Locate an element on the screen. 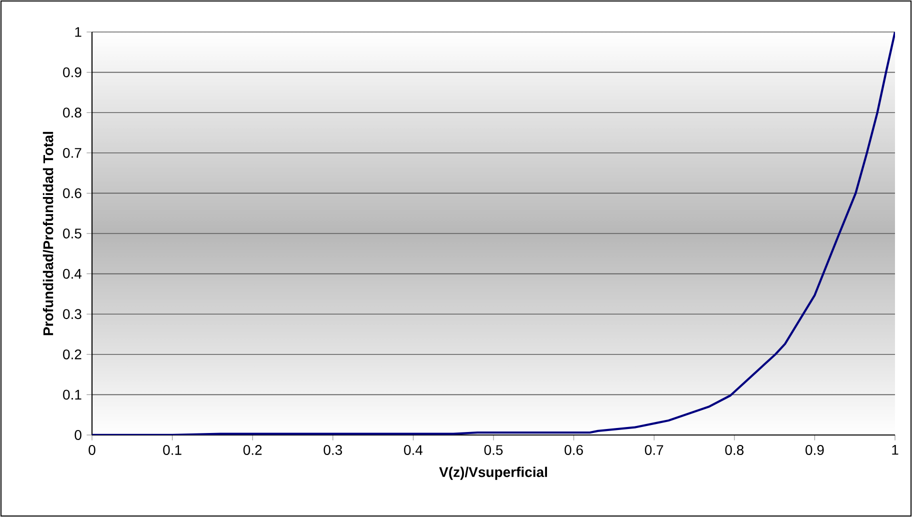  y-tick-label: 0.8 is located at coordinates (72, 113).